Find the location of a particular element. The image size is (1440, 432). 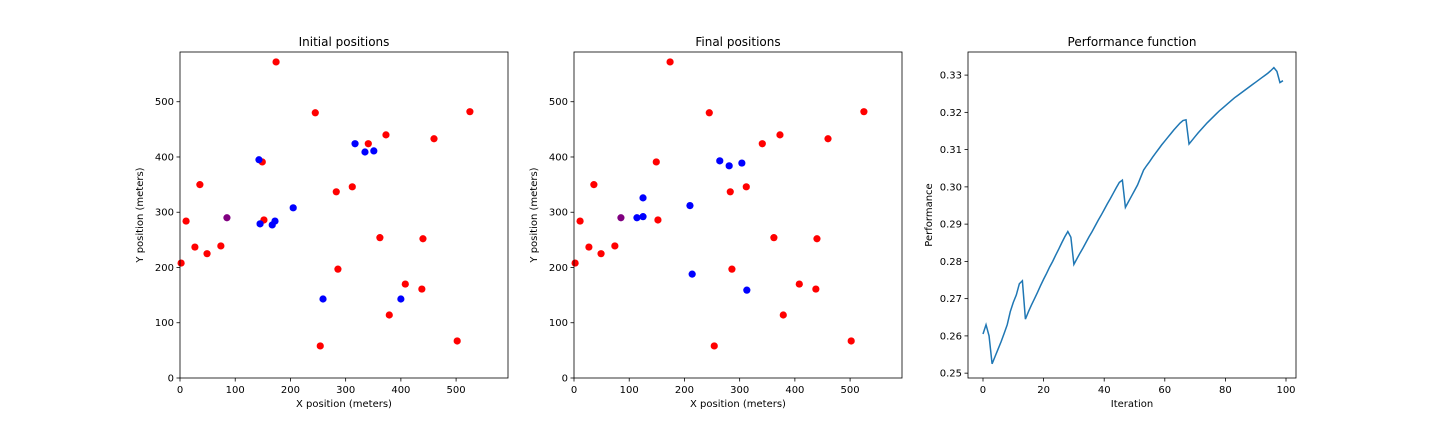

subplot-title: Final positions is located at coordinates (737, 42).